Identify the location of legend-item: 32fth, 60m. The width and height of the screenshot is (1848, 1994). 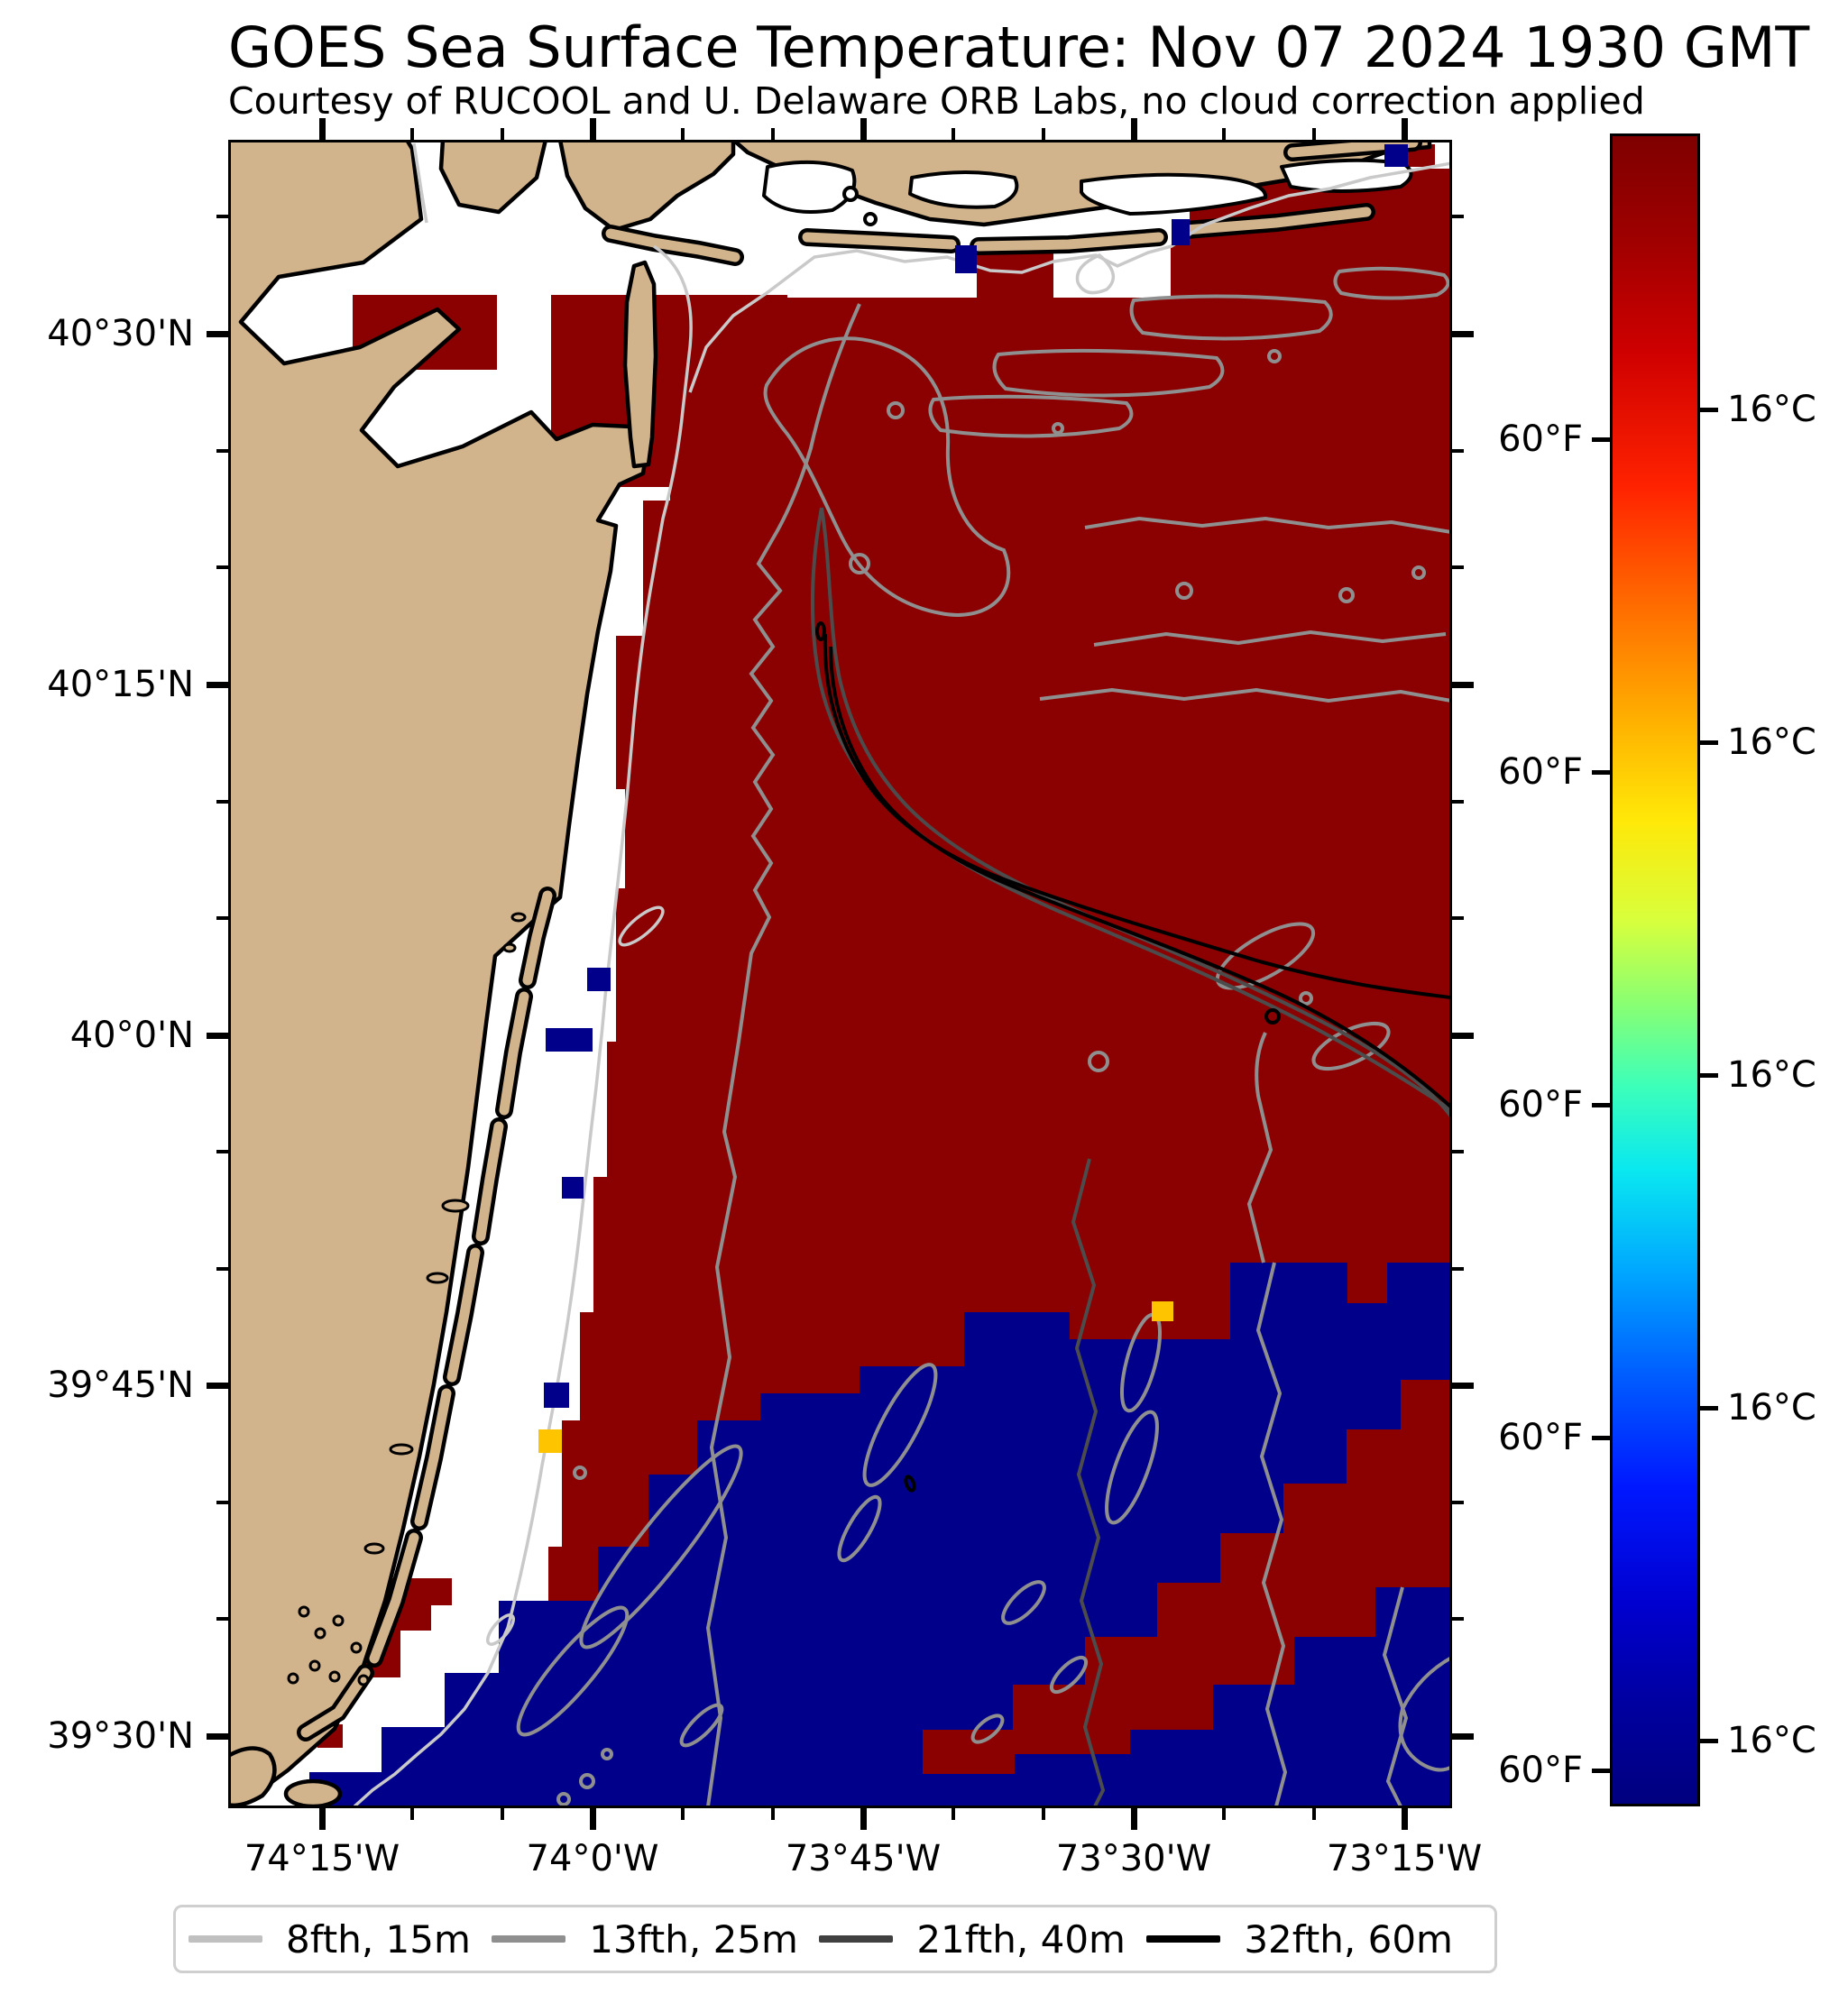
(1299, 1939).